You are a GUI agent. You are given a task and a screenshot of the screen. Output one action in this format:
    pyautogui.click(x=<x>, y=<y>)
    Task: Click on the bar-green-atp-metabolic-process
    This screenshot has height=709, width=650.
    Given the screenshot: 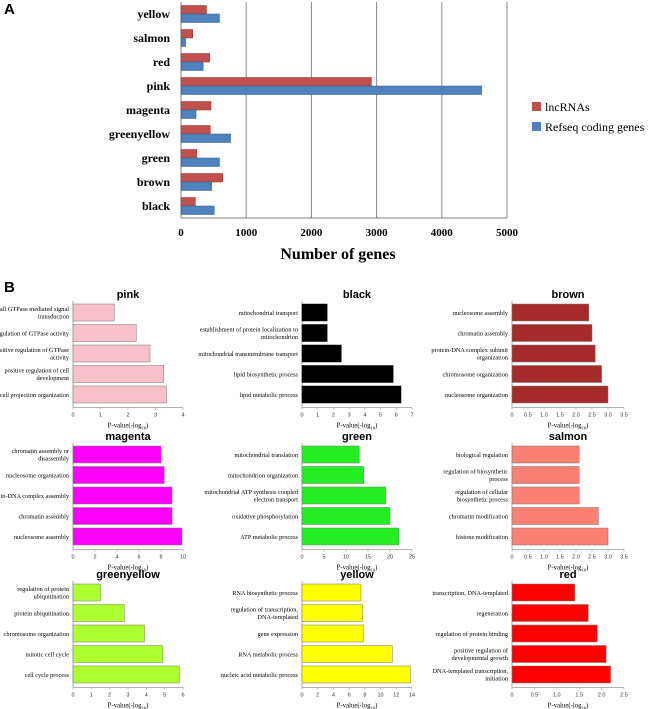 What is the action you would take?
    pyautogui.click(x=350, y=536)
    